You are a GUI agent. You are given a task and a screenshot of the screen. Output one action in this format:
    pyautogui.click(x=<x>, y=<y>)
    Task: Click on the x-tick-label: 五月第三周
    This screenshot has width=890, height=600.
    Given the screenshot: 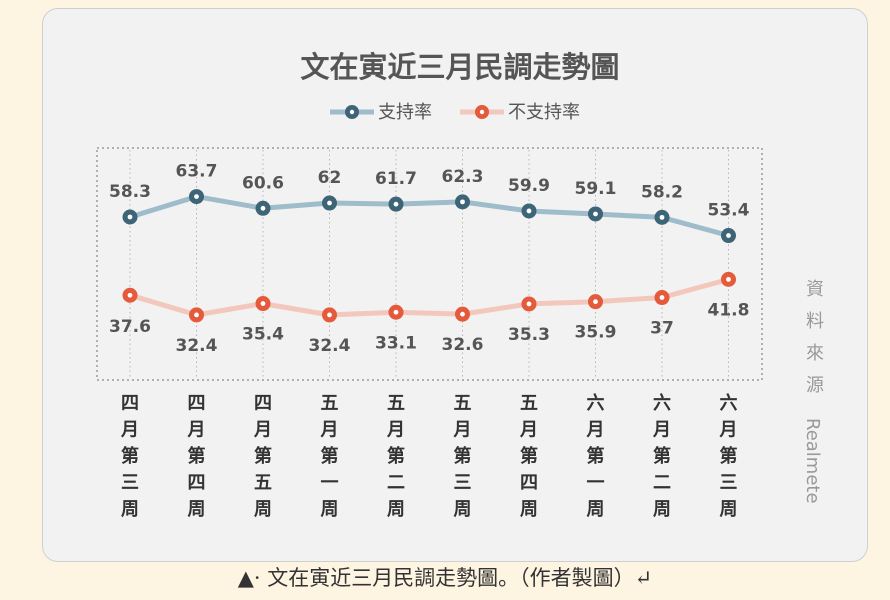 What is the action you would take?
    pyautogui.click(x=462, y=456)
    